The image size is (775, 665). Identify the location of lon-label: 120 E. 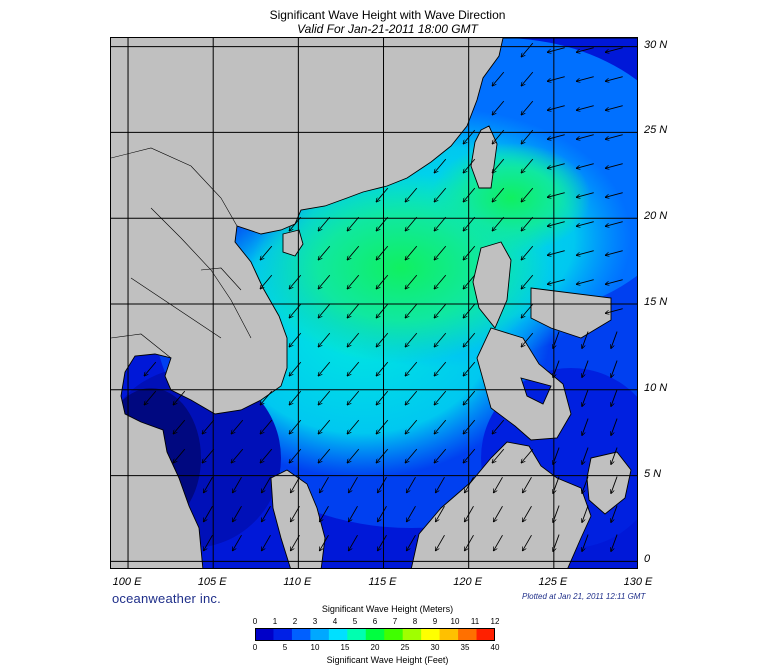
(468, 582).